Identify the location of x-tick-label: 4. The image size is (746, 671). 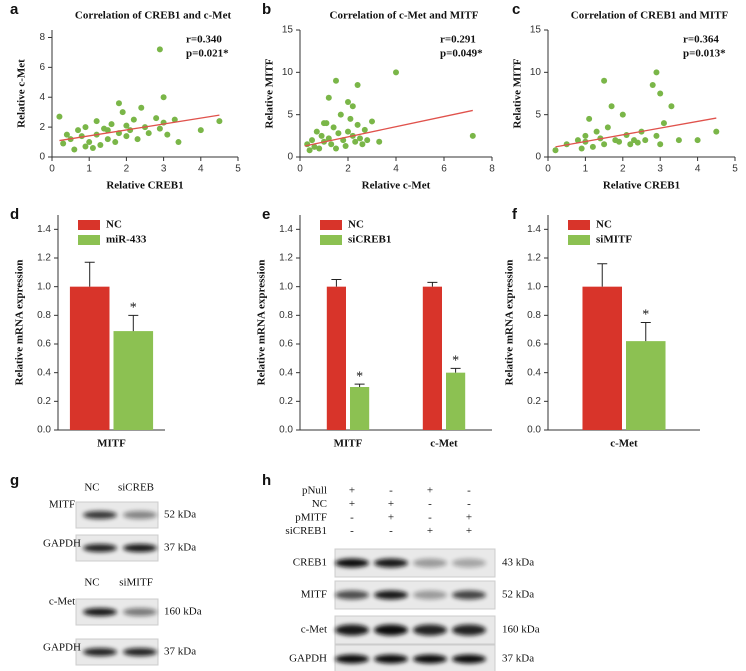
(396, 169).